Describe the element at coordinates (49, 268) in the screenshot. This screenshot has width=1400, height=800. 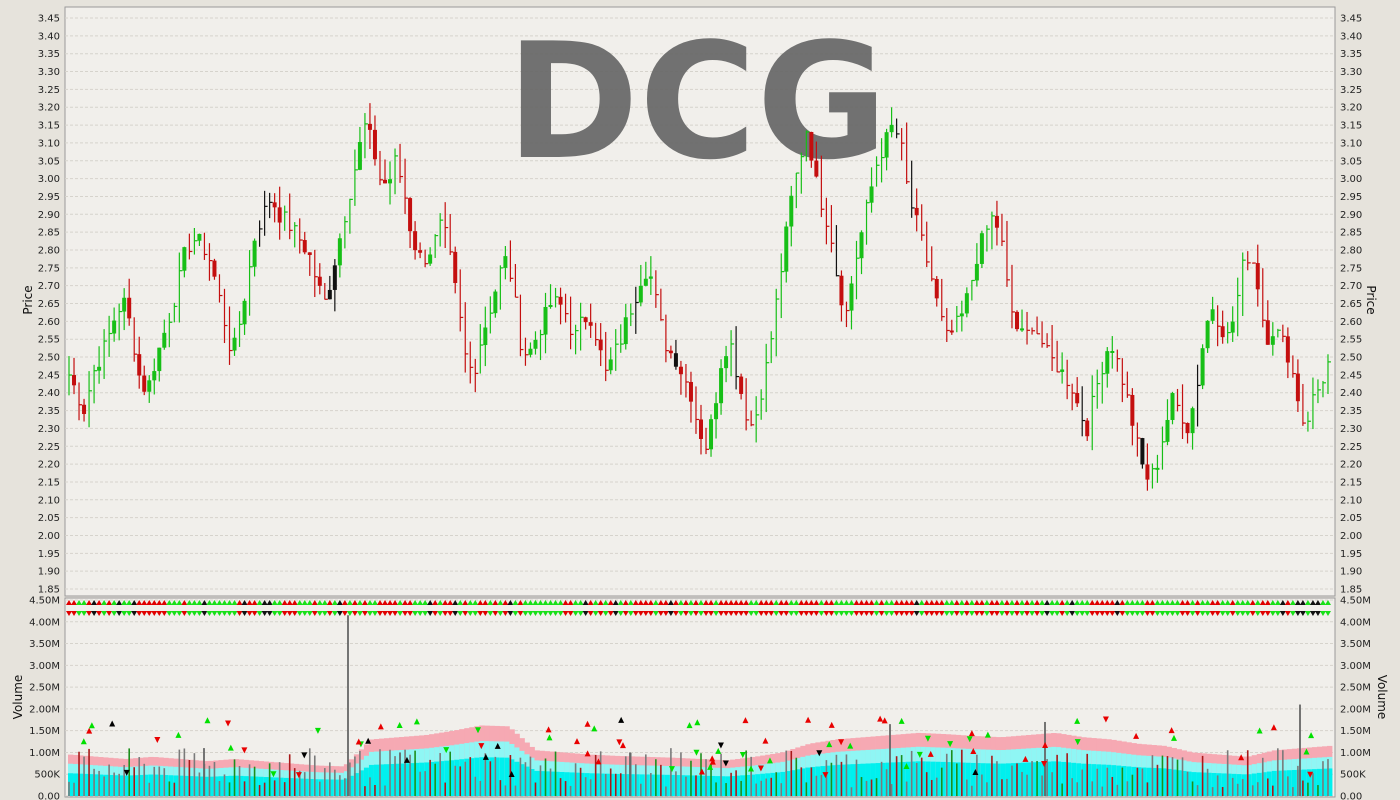
I see `price-tick-label: 2.75` at that location.